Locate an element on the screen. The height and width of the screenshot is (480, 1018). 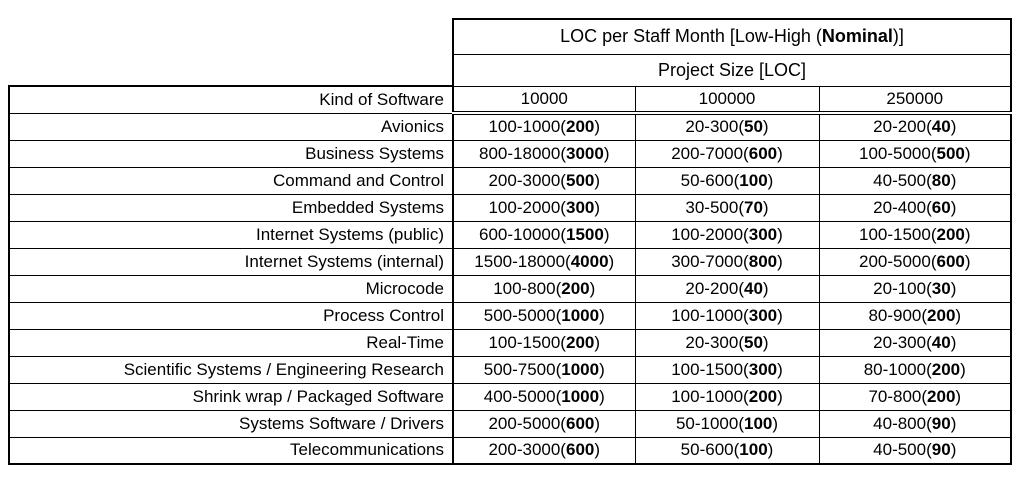
nominal-value: 80 is located at coordinates (941, 180).